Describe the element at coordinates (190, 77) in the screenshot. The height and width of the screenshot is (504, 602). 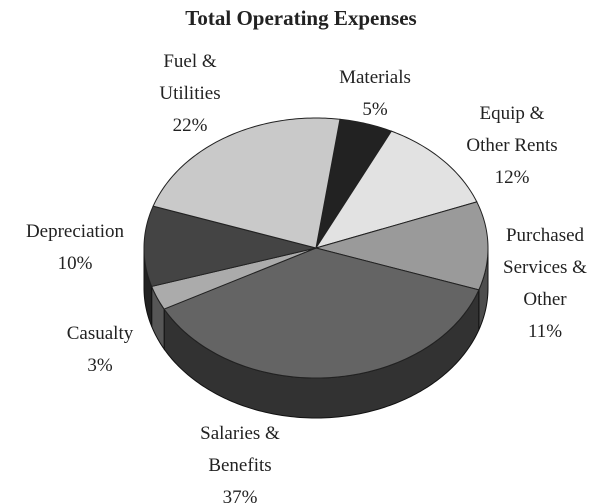
I see `category-label: Fuel & Utilities` at that location.